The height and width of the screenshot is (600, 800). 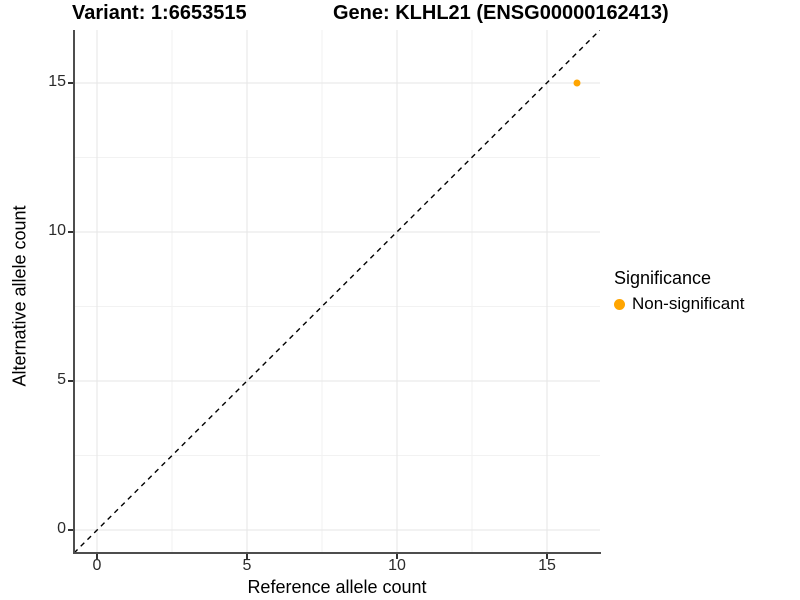 I want to click on legend: Significance Non-significant, so click(x=679, y=291).